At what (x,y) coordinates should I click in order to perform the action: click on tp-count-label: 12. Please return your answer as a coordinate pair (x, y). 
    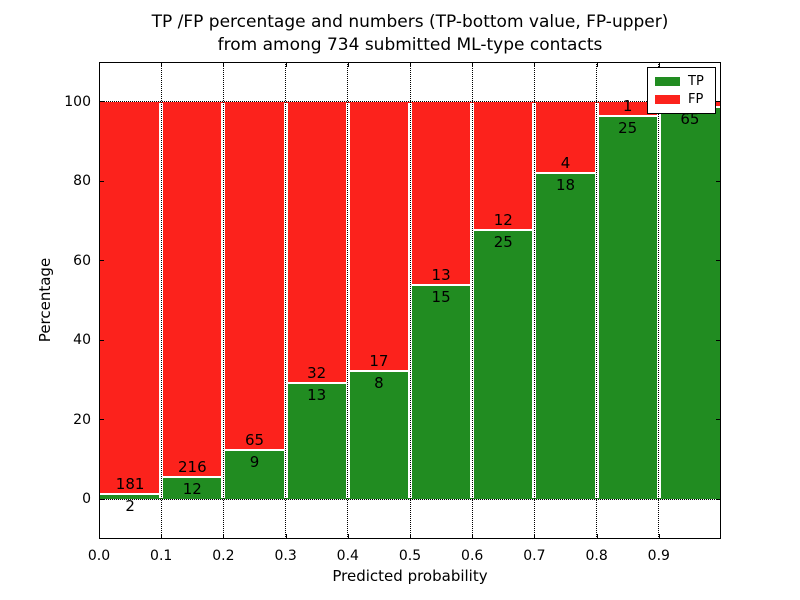
    Looking at the image, I should click on (192, 489).